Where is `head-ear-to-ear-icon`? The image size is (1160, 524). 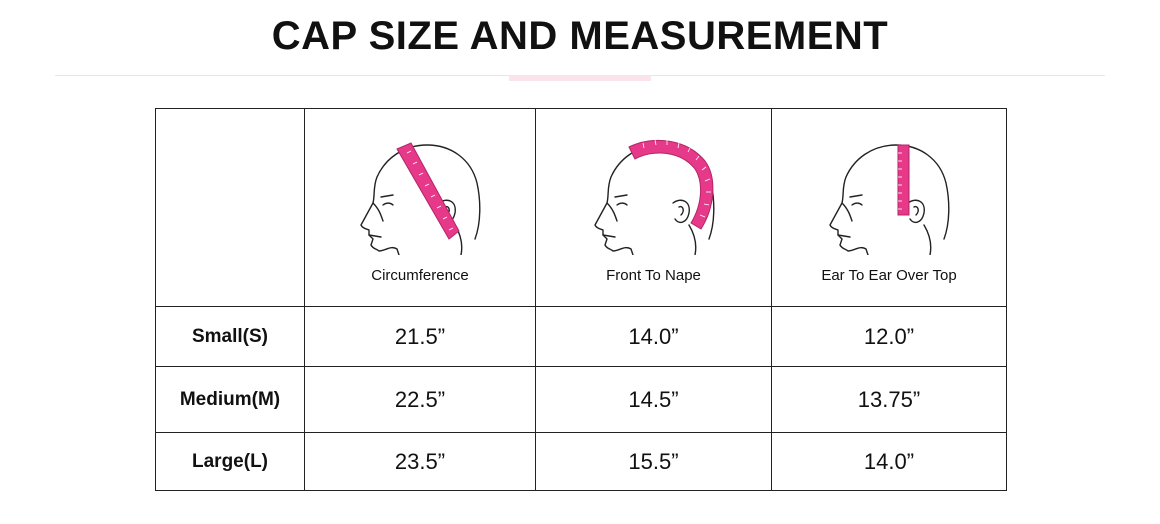 head-ear-to-ear-icon is located at coordinates (889, 199).